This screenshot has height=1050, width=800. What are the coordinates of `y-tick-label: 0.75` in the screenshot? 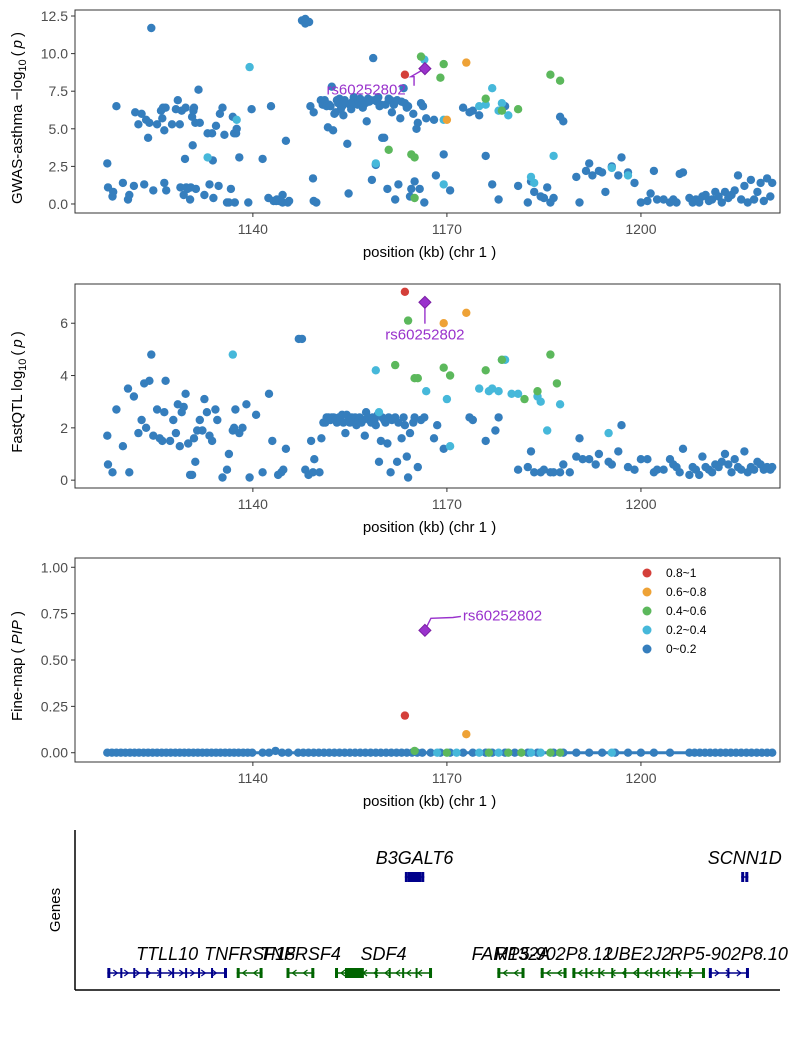 It's located at (54, 614).